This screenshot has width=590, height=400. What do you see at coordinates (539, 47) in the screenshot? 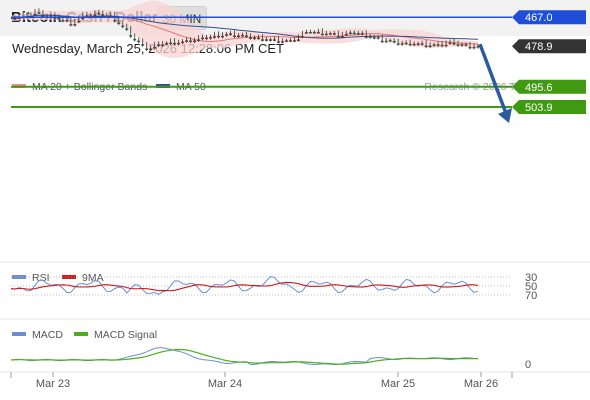
I see `level-label-478.9: 478.9` at bounding box center [539, 47].